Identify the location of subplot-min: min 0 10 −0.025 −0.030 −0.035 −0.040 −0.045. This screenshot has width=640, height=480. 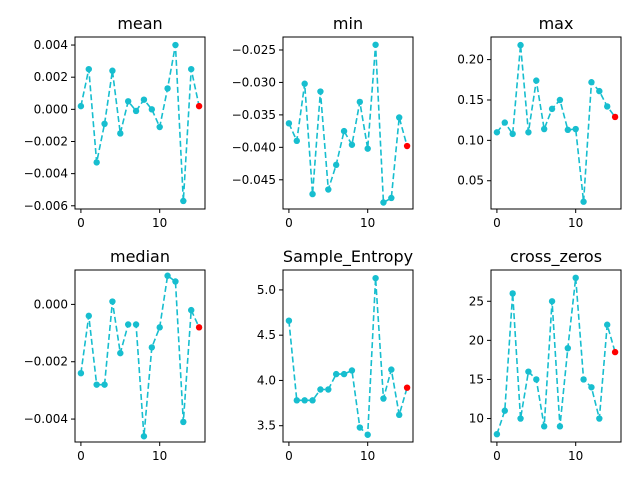
(323, 122).